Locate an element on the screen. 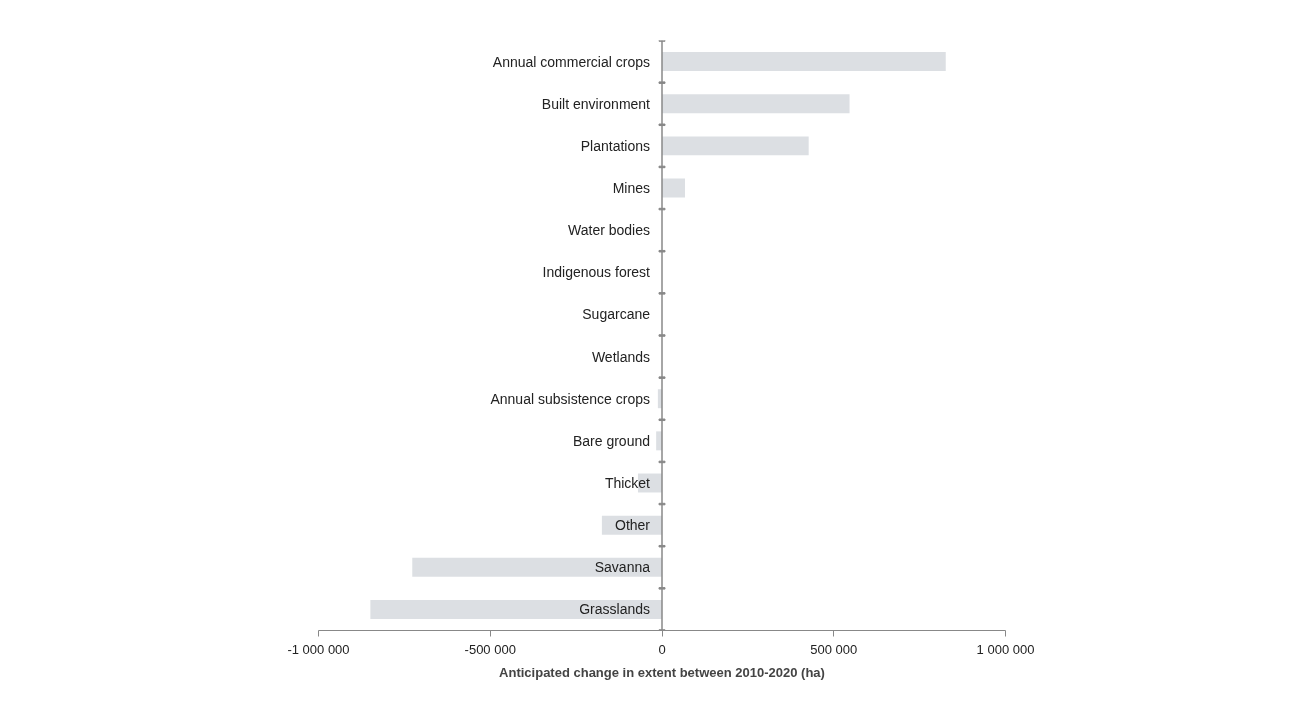 Image resolution: width=1290 pixels, height=719 pixels. y-tick-label: Sugarcane is located at coordinates (616, 314).